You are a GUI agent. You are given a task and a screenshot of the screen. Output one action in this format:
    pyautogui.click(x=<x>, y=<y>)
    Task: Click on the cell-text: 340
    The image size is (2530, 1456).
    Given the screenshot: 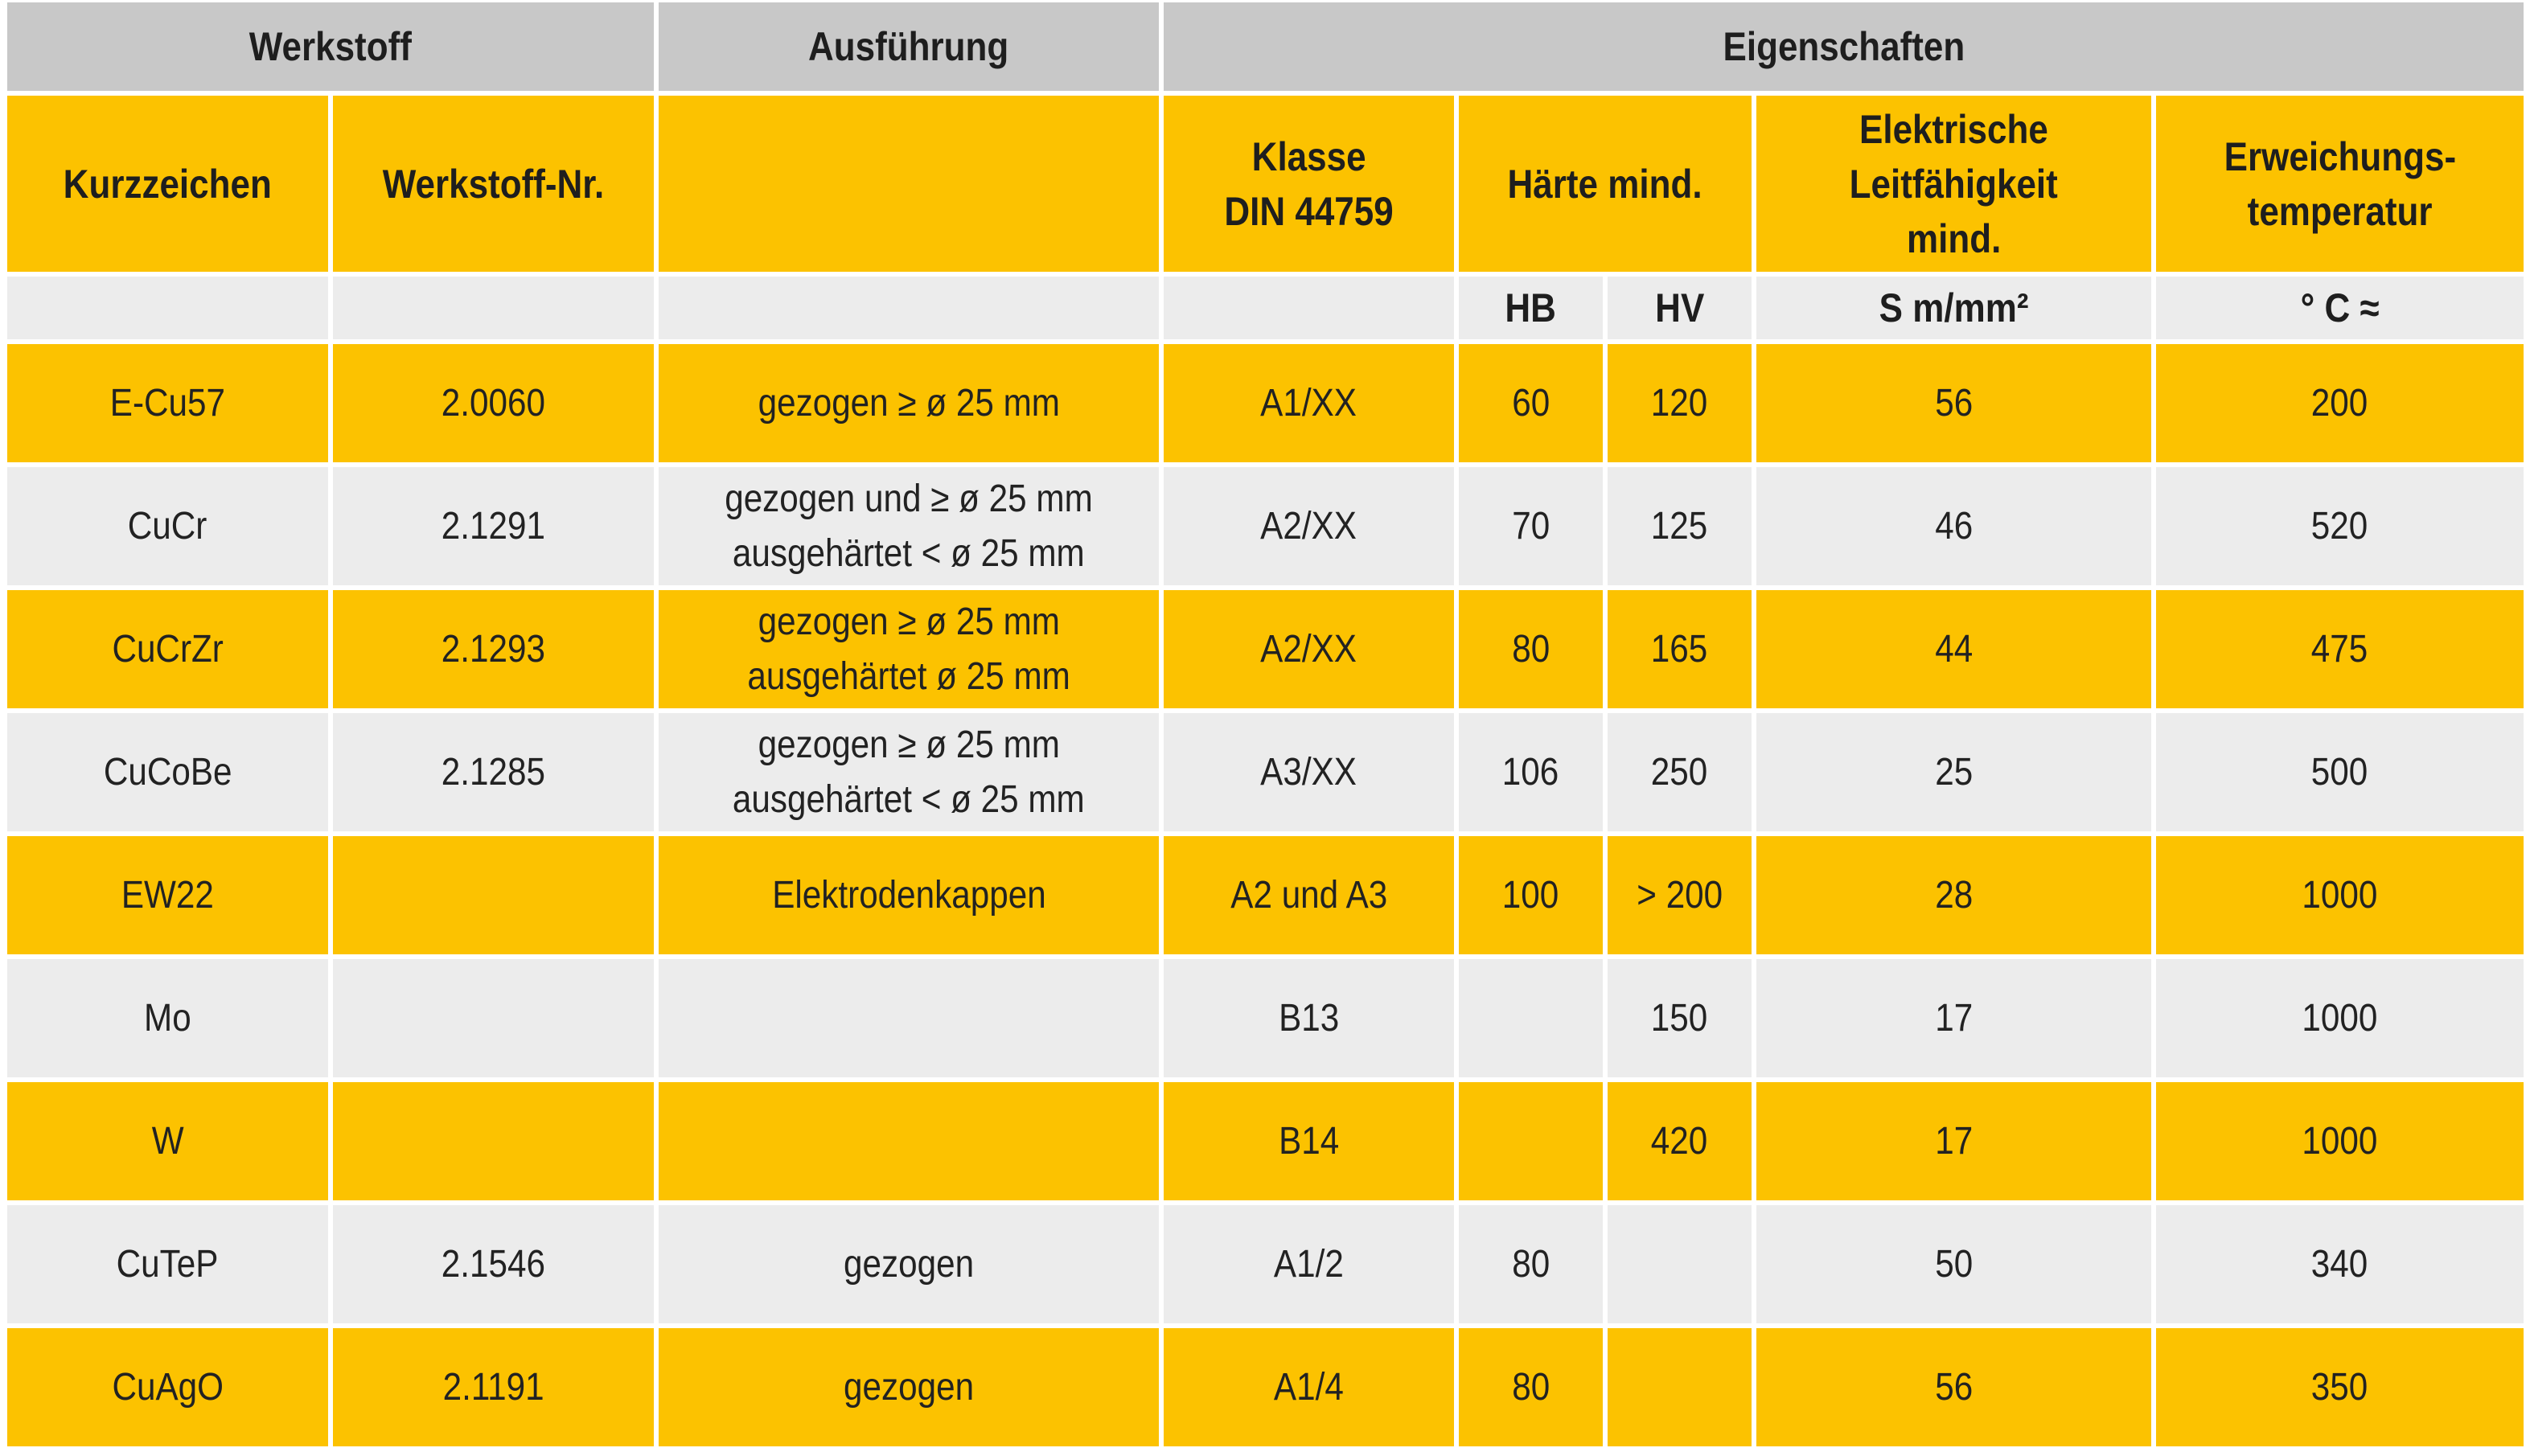 What is the action you would take?
    pyautogui.click(x=2339, y=1264)
    